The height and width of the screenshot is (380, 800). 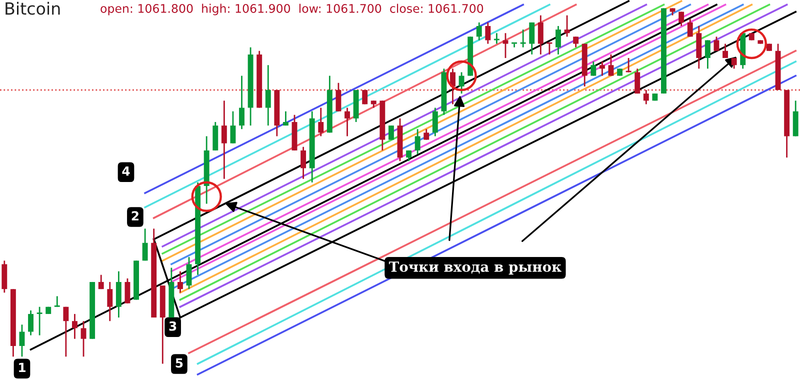 What do you see at coordinates (179, 363) in the screenshot?
I see `annotation: 5` at bounding box center [179, 363].